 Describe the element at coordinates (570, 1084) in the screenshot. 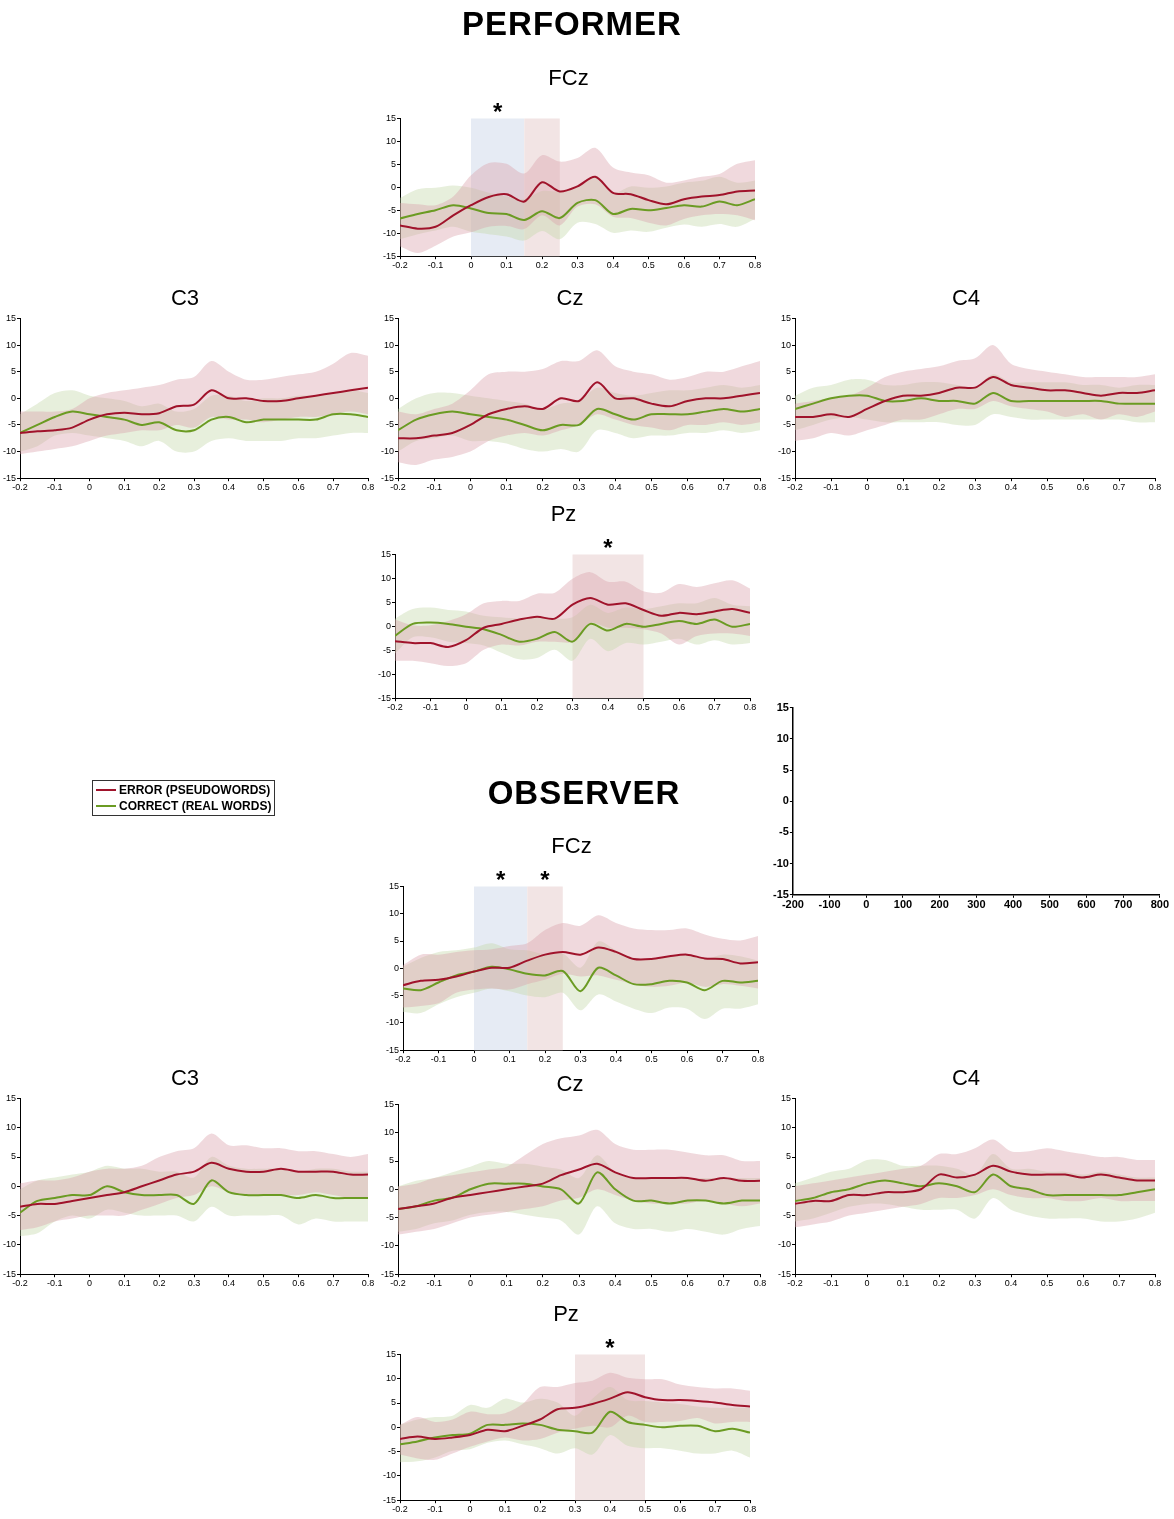

I see `chart-title: Cz` at that location.